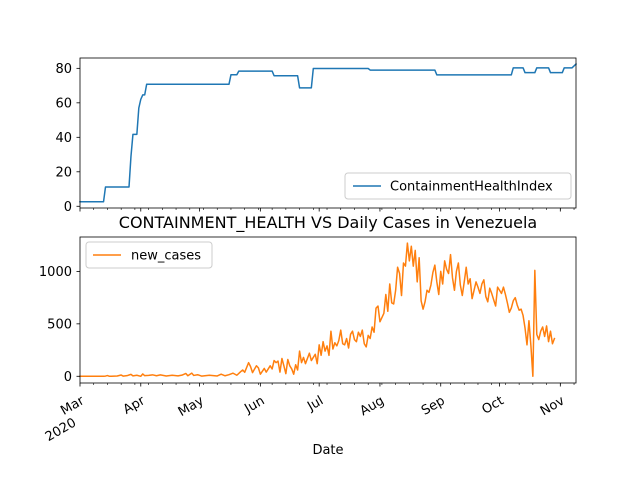 This screenshot has width=640, height=480. I want to click on bottom-y-ticks: 0 500 1000, so click(59, 325).